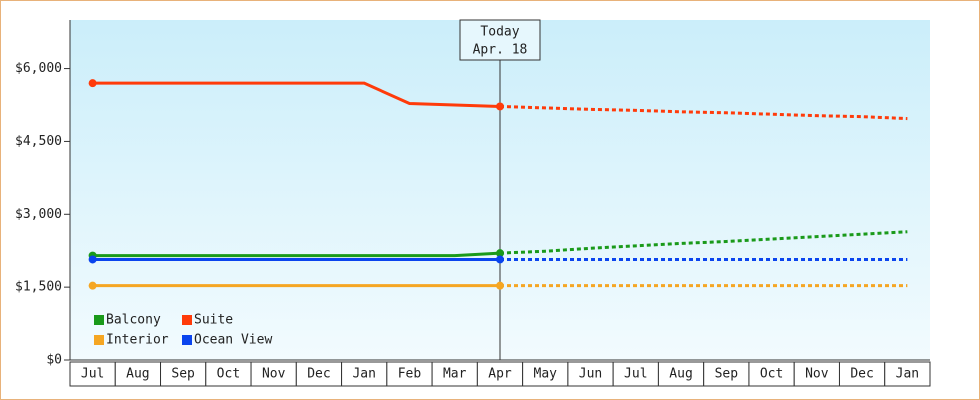 Image resolution: width=980 pixels, height=400 pixels. Describe the element at coordinates (38, 68) in the screenshot. I see `y-tick-label: $6,000` at that location.